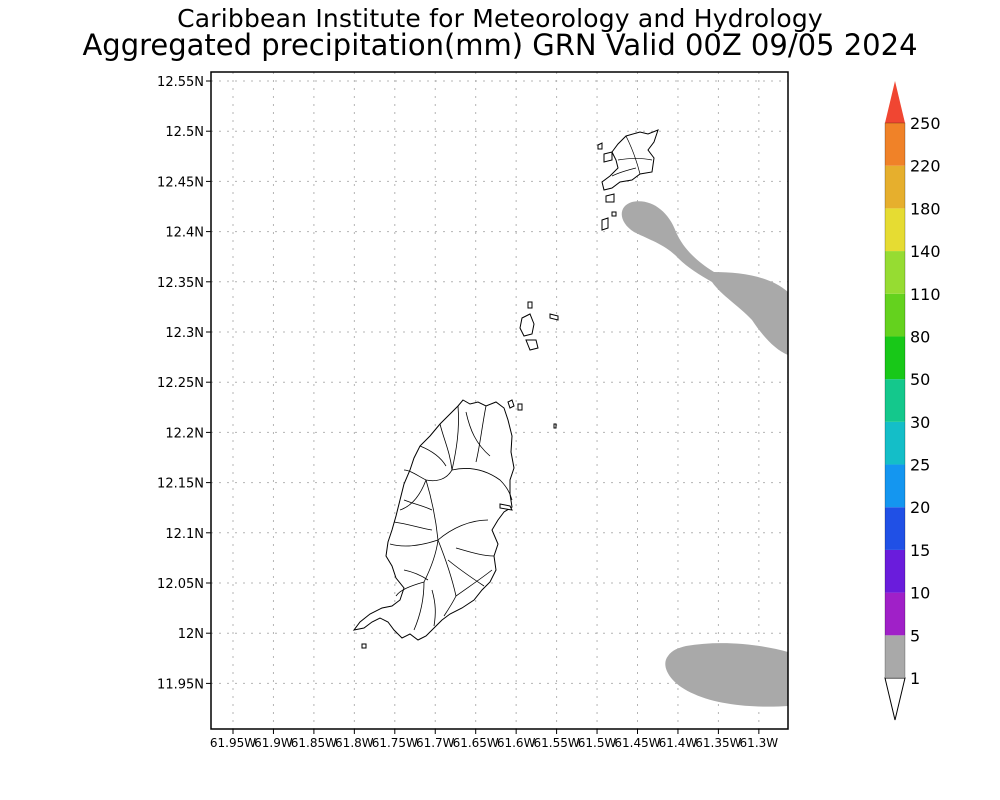 This screenshot has width=1000, height=800. I want to click on colorbar-label: 10, so click(920, 593).